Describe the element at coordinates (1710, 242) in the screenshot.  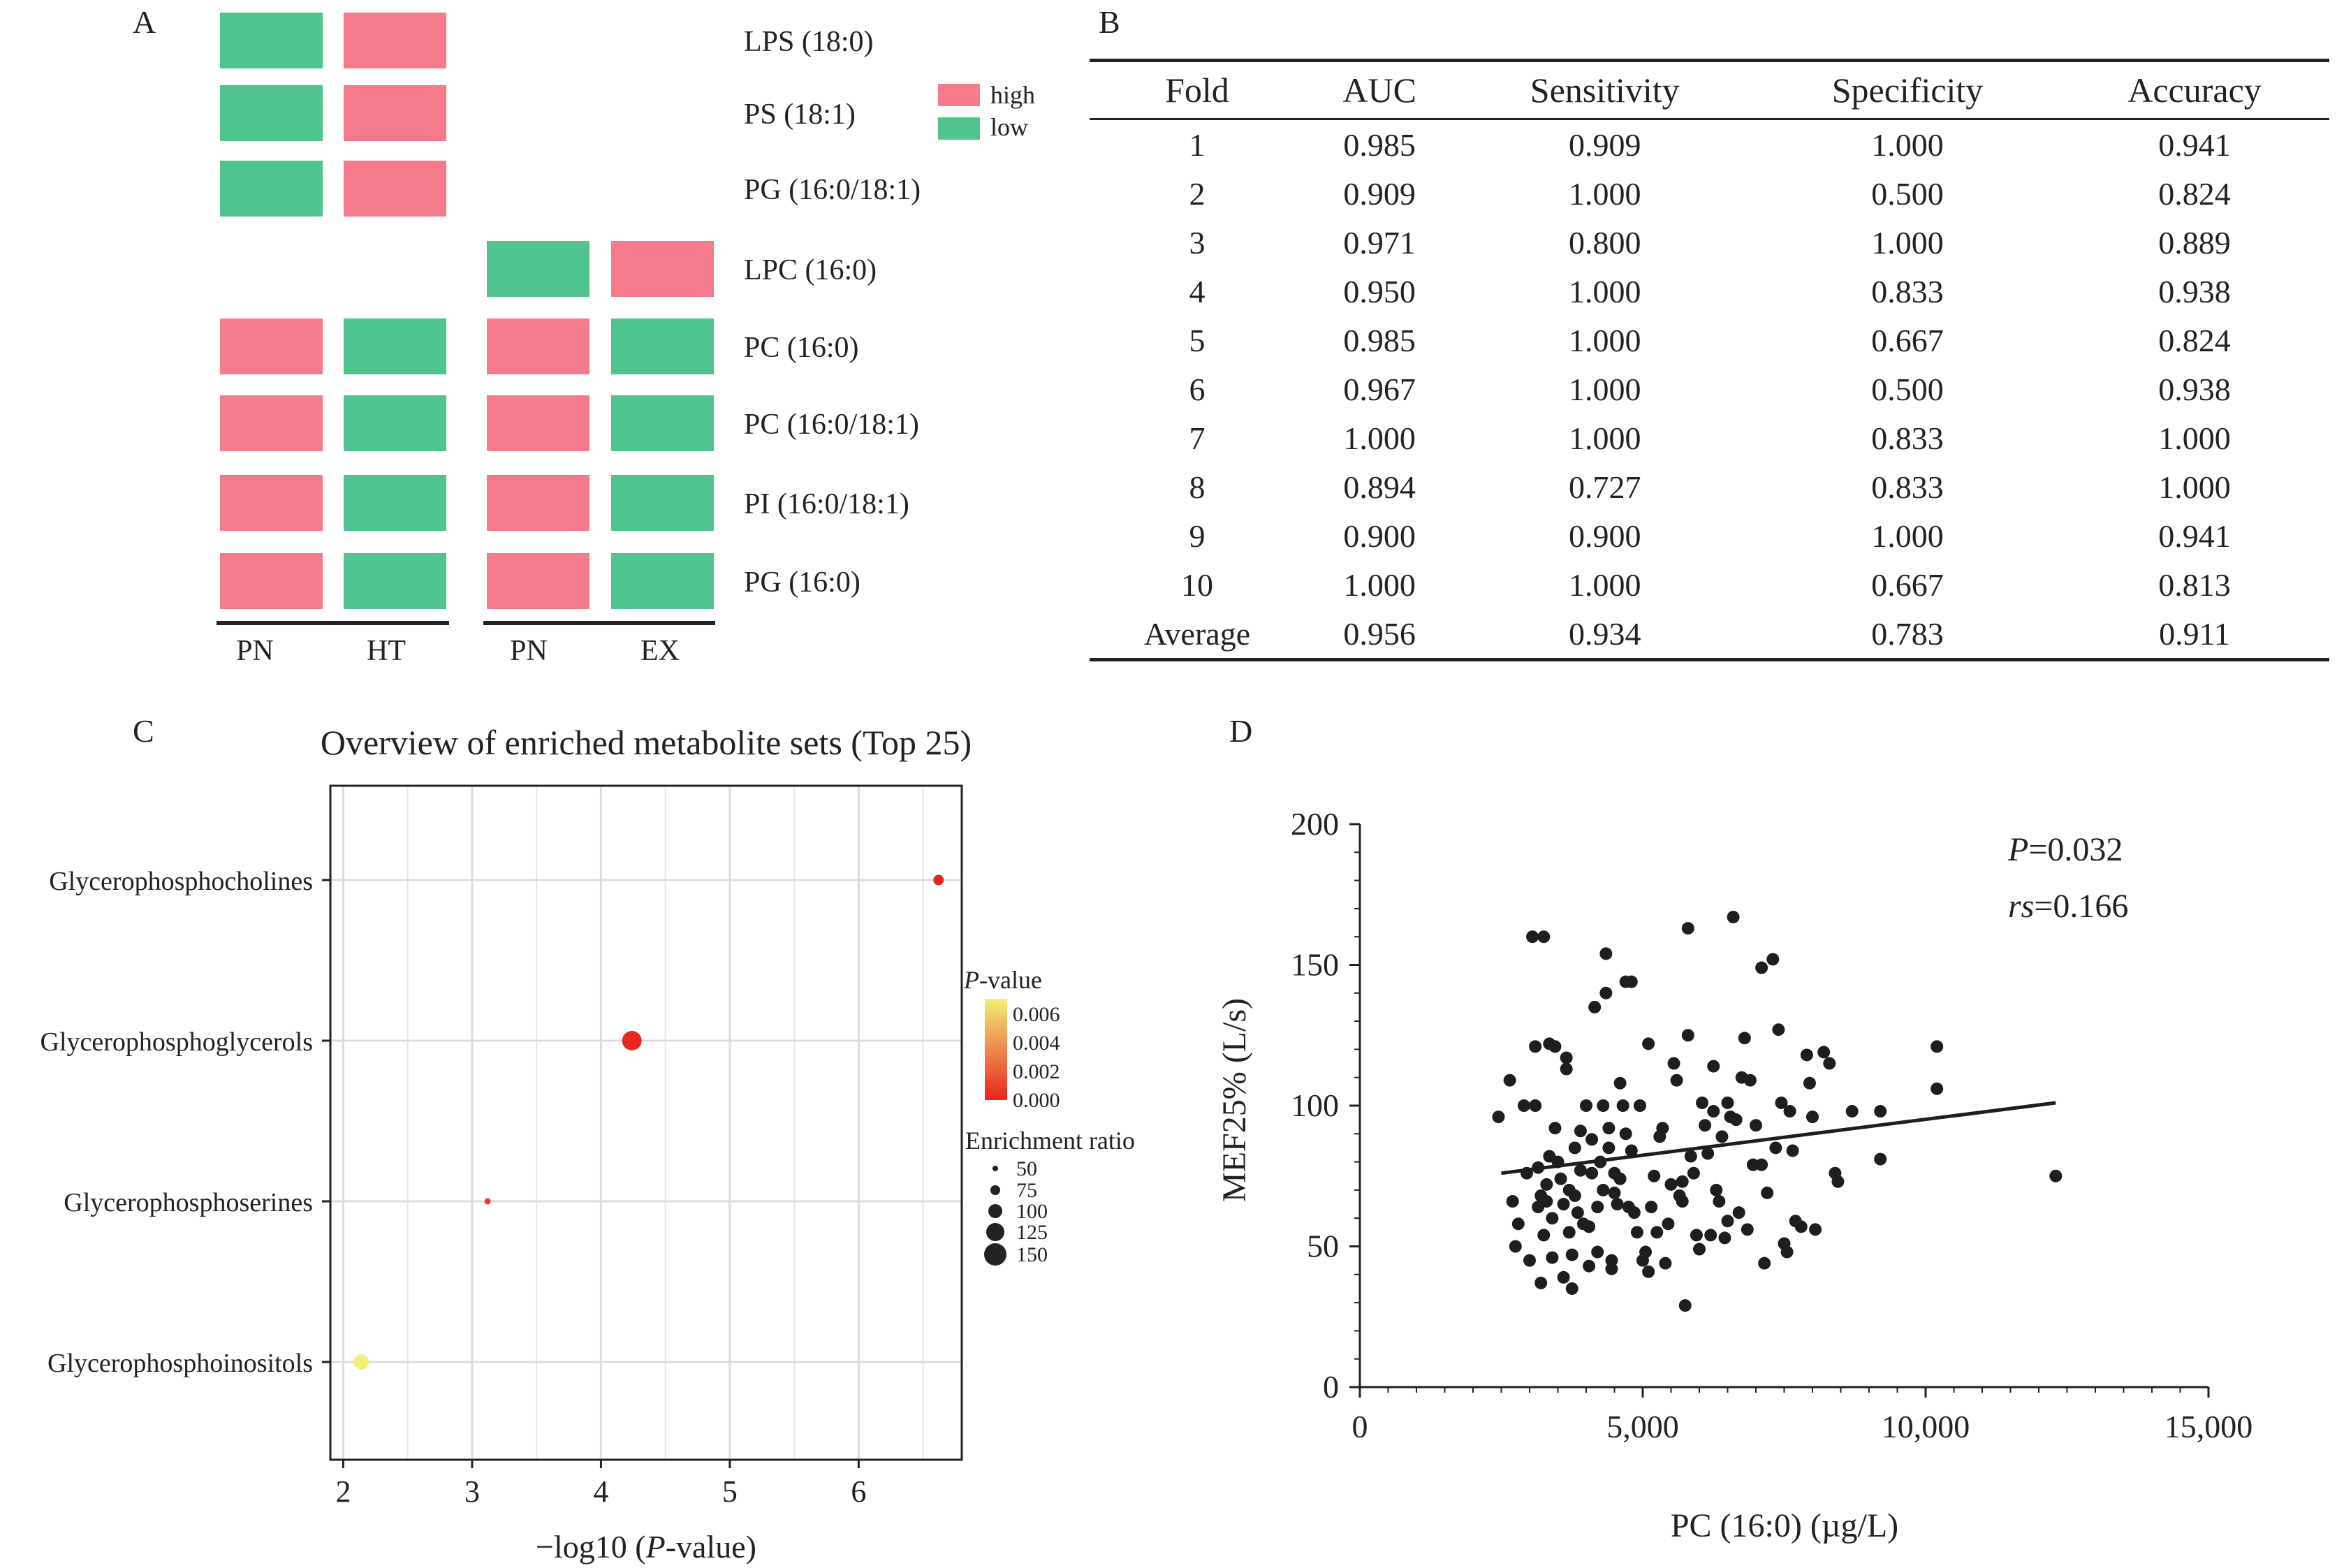
I see `table-row: 3 0.971 0.800 1.000 0.889` at that location.